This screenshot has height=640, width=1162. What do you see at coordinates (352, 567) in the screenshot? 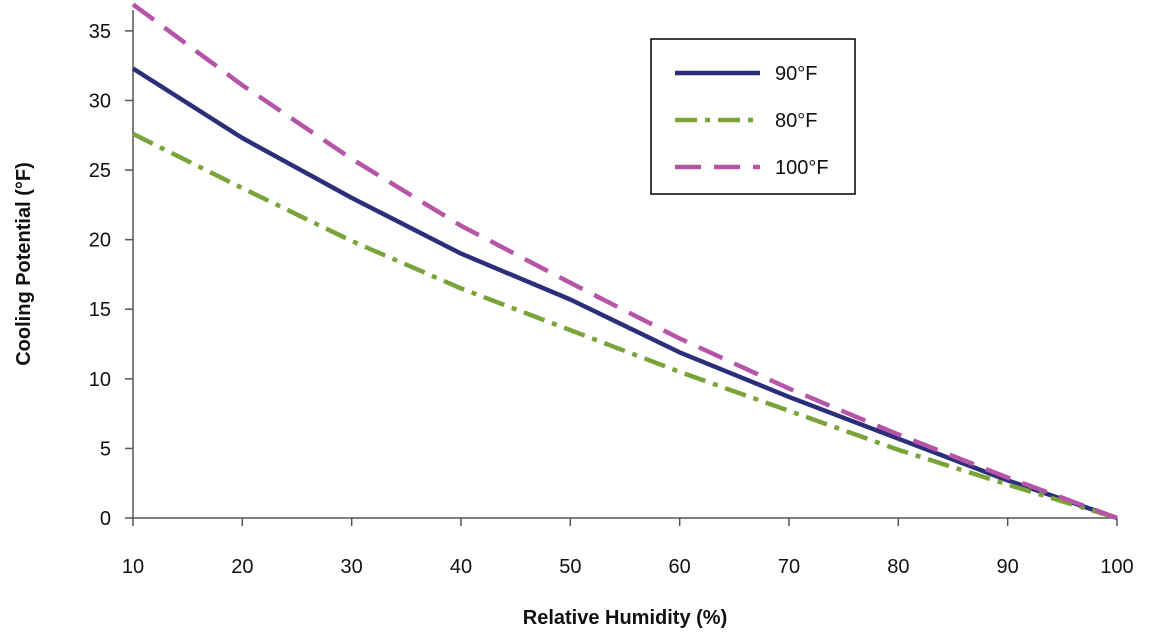
I see `x-tick-label: 30` at bounding box center [352, 567].